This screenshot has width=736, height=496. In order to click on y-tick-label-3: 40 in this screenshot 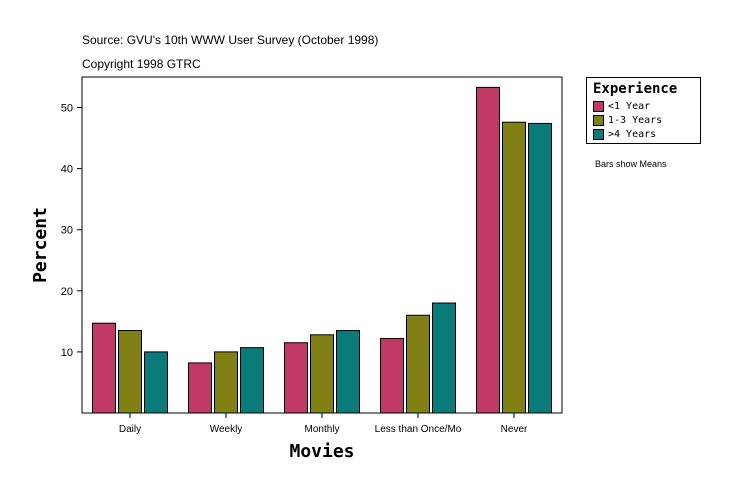, I will do `click(67, 170)`.